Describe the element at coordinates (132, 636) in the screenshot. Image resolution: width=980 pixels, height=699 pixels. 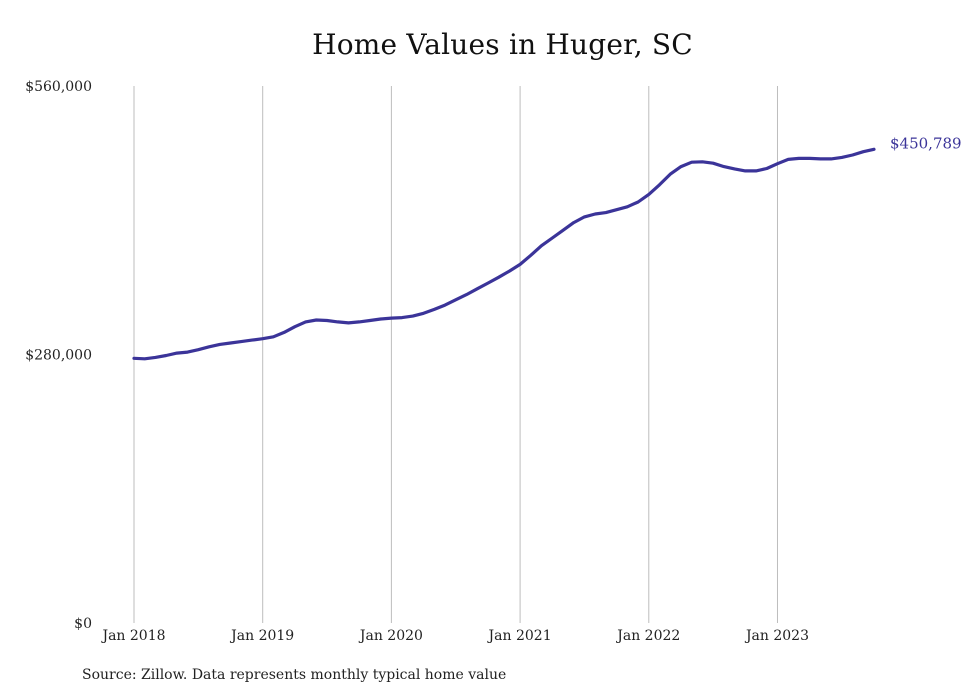
I see `x-tick-label: Jan 2018` at that location.